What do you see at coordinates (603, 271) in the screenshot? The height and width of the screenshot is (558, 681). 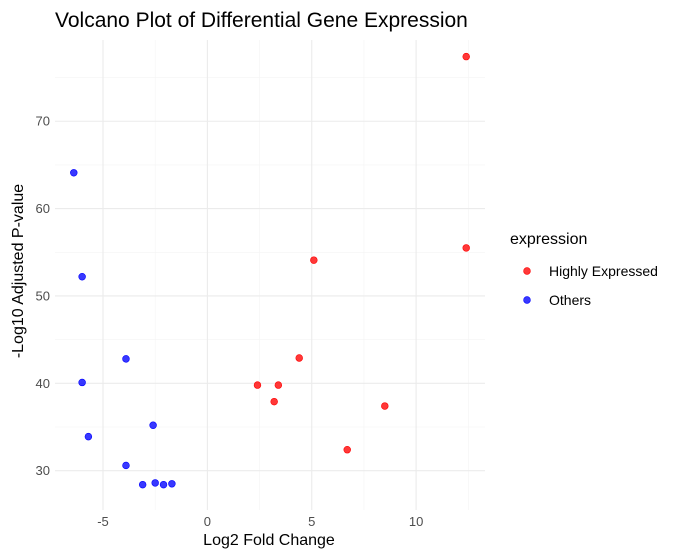 I see `legend-label-highly-expressed: Highly Expressed` at bounding box center [603, 271].